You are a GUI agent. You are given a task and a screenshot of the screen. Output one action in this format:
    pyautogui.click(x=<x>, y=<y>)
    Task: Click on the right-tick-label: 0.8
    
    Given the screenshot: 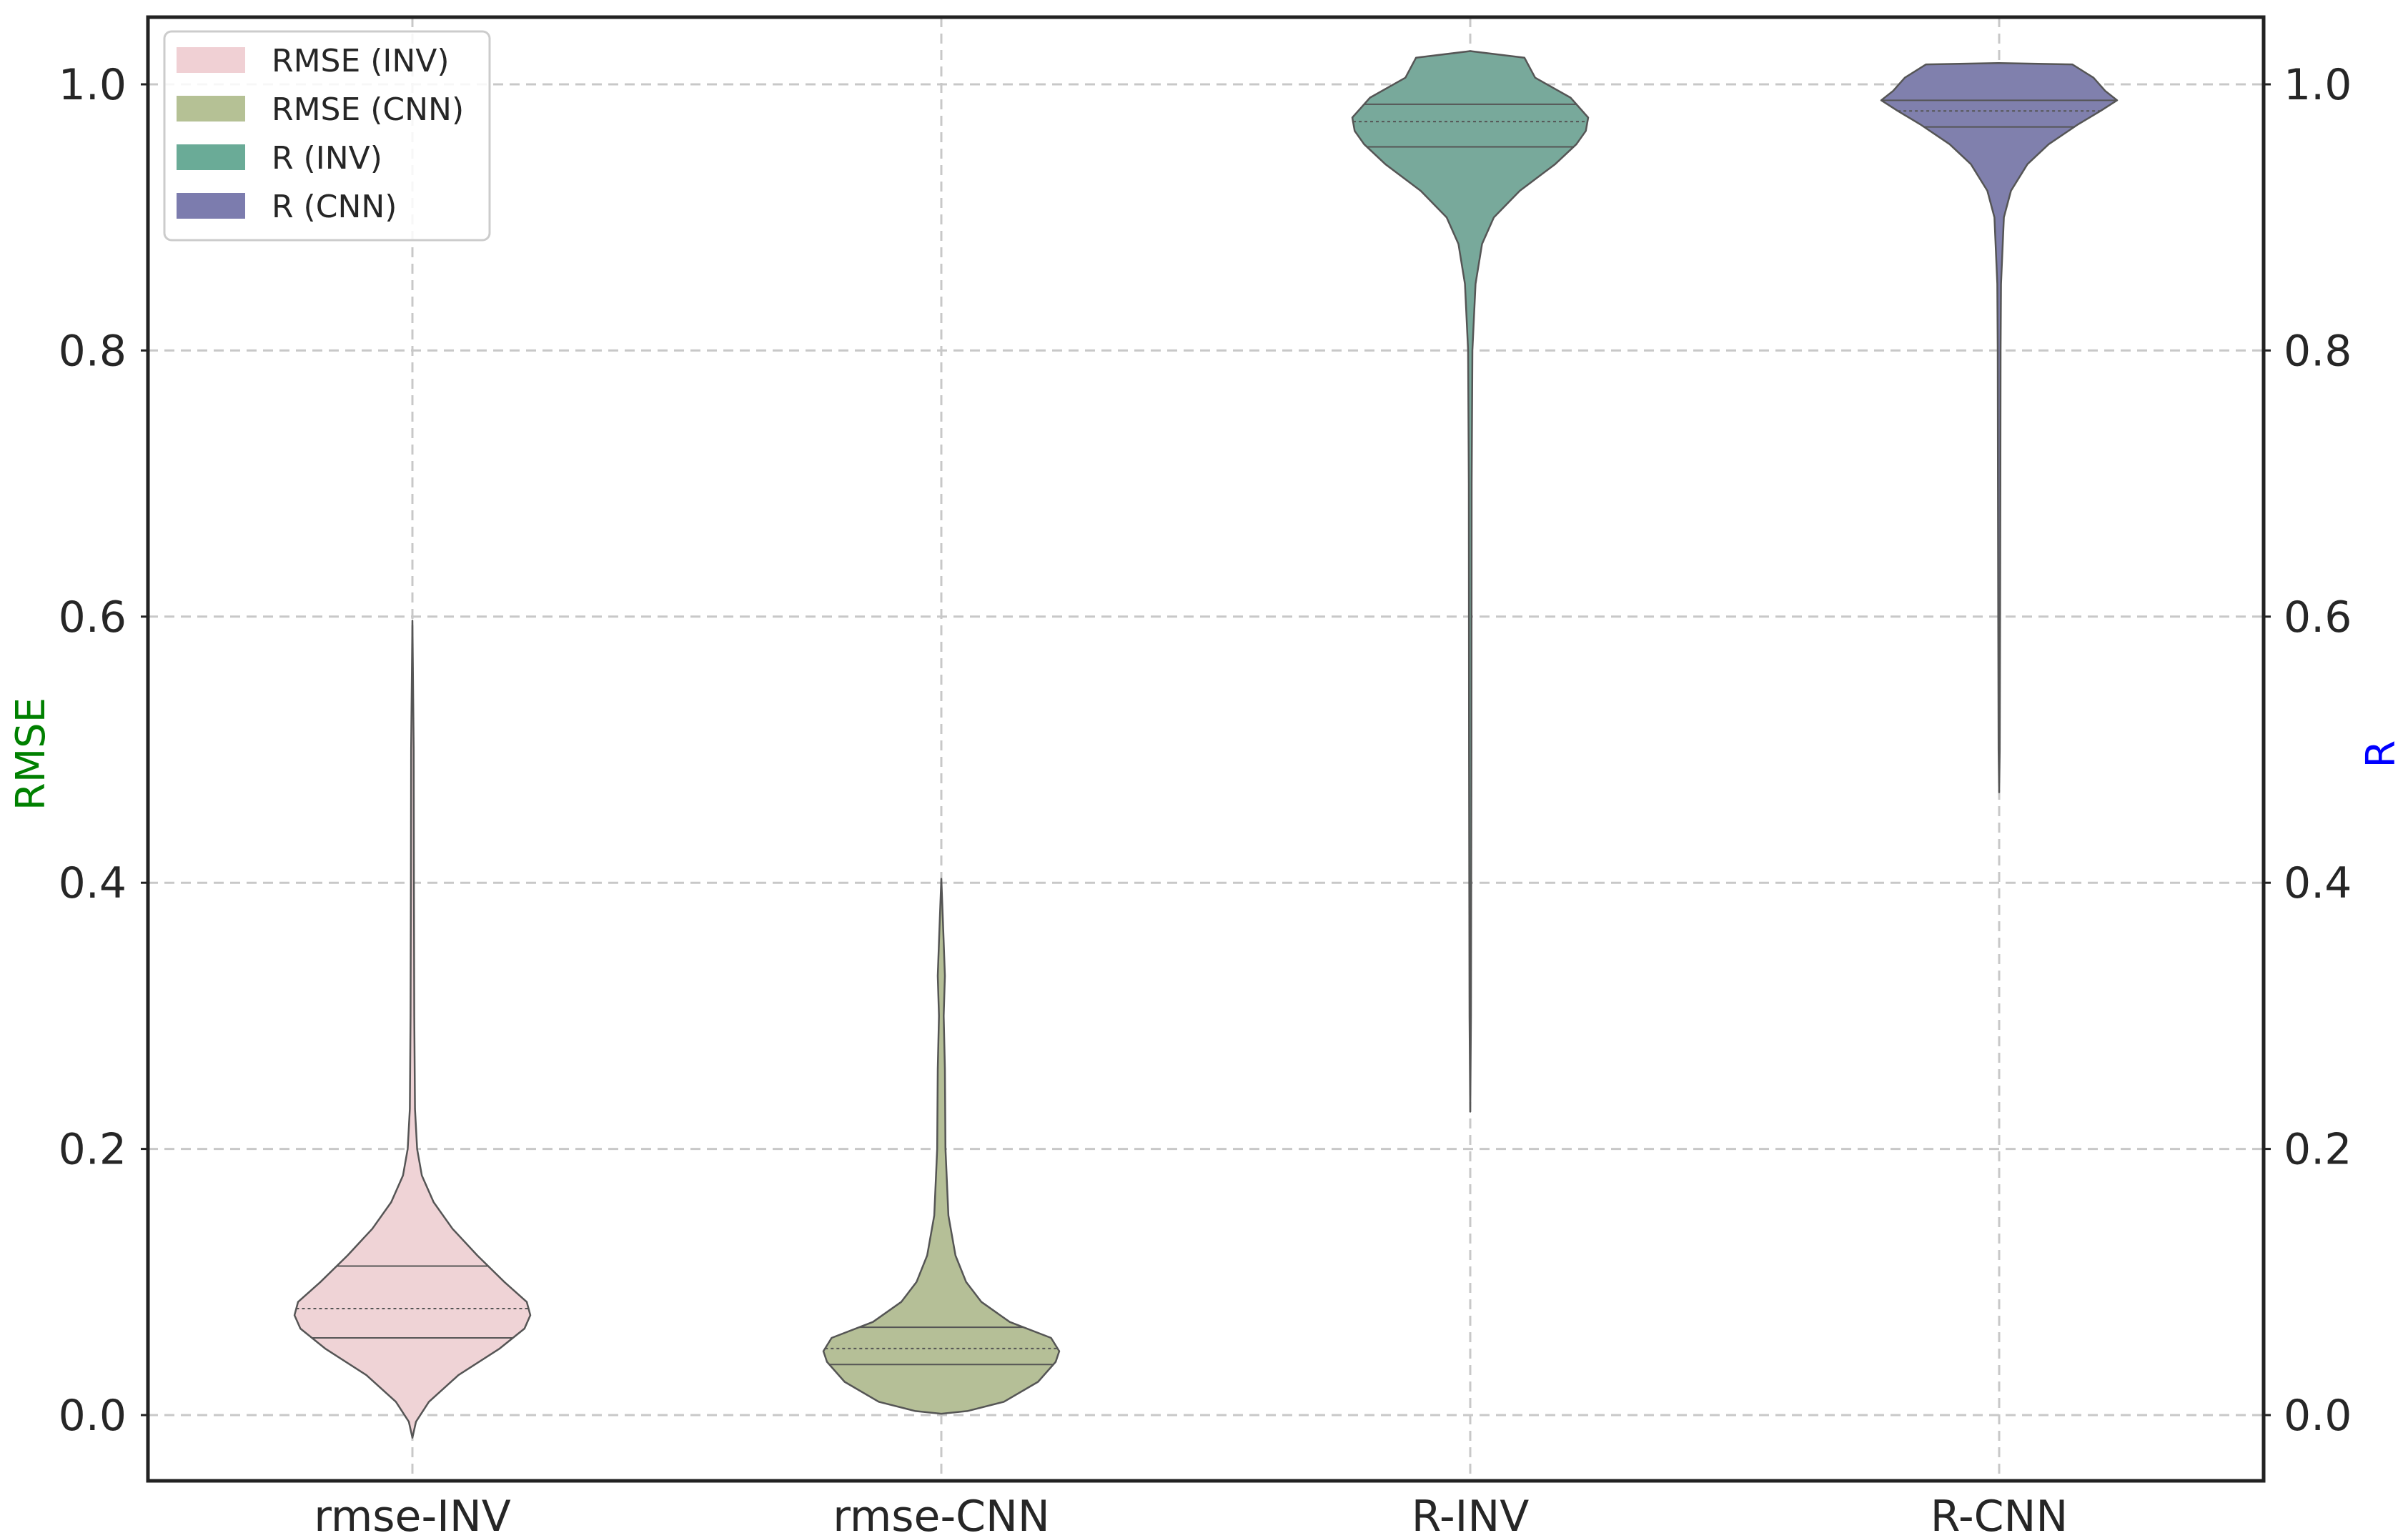 What is the action you would take?
    pyautogui.click(x=2318, y=351)
    